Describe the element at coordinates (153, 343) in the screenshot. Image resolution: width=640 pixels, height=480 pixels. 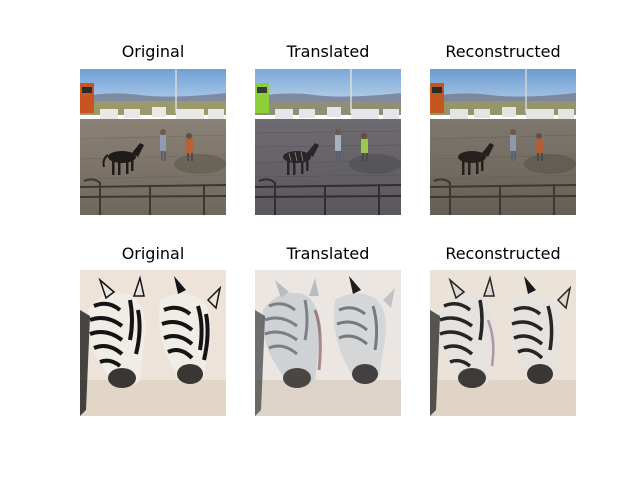
I see `zebra-photo` at that location.